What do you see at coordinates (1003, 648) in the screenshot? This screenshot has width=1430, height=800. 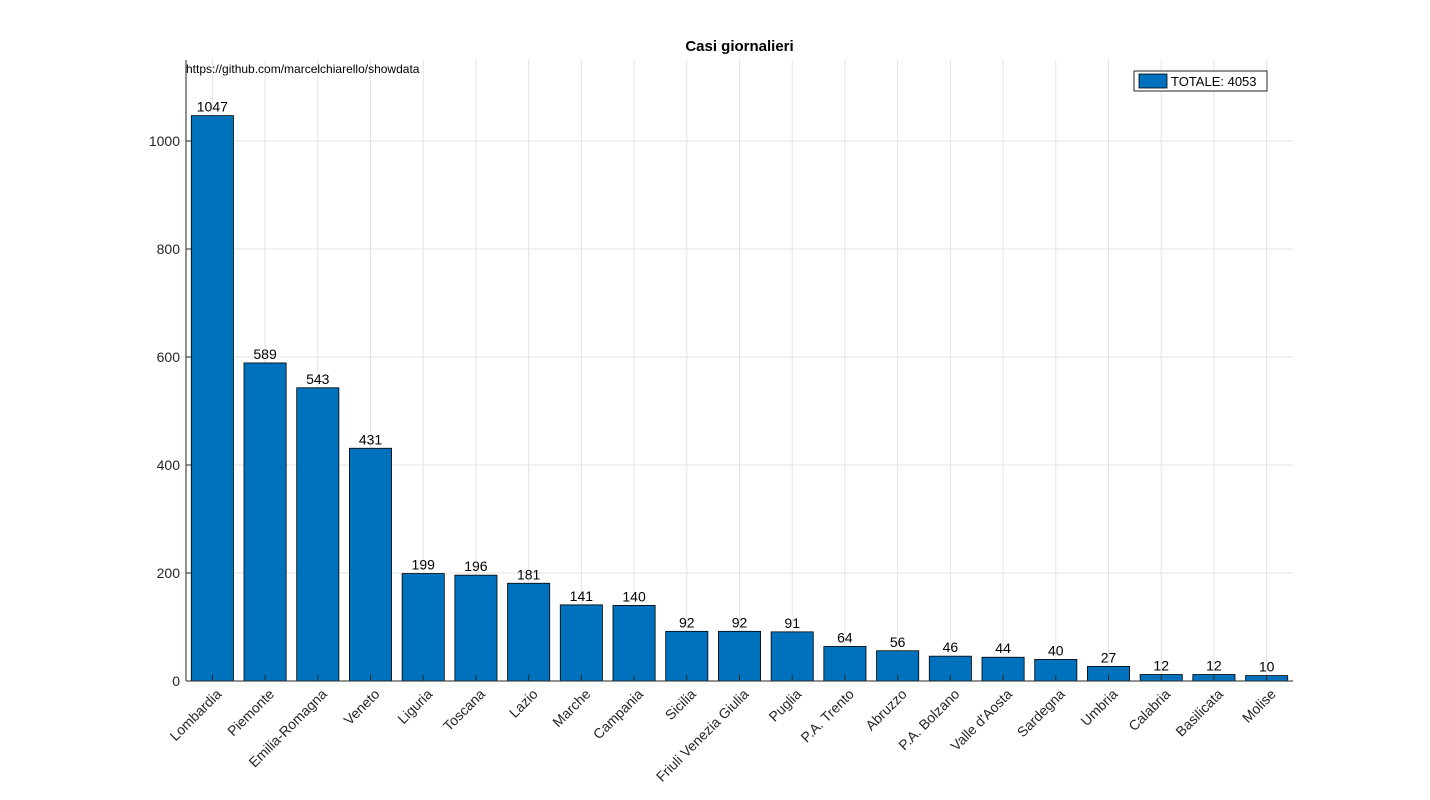 I see `bar-value-label: 44` at bounding box center [1003, 648].